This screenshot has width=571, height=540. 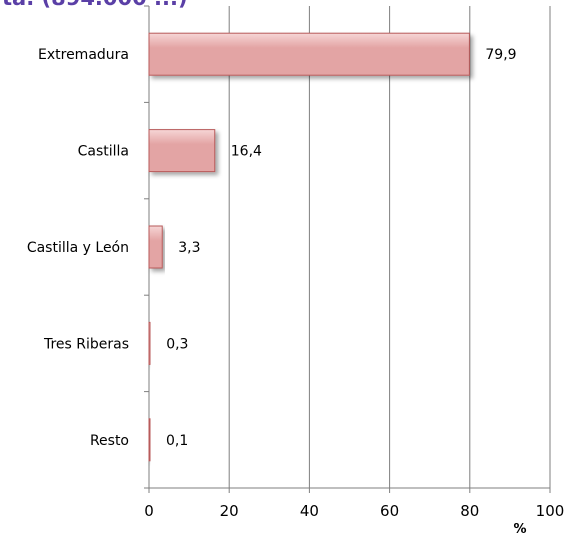 What do you see at coordinates (109, 441) in the screenshot?
I see `category-label: Resto` at bounding box center [109, 441].